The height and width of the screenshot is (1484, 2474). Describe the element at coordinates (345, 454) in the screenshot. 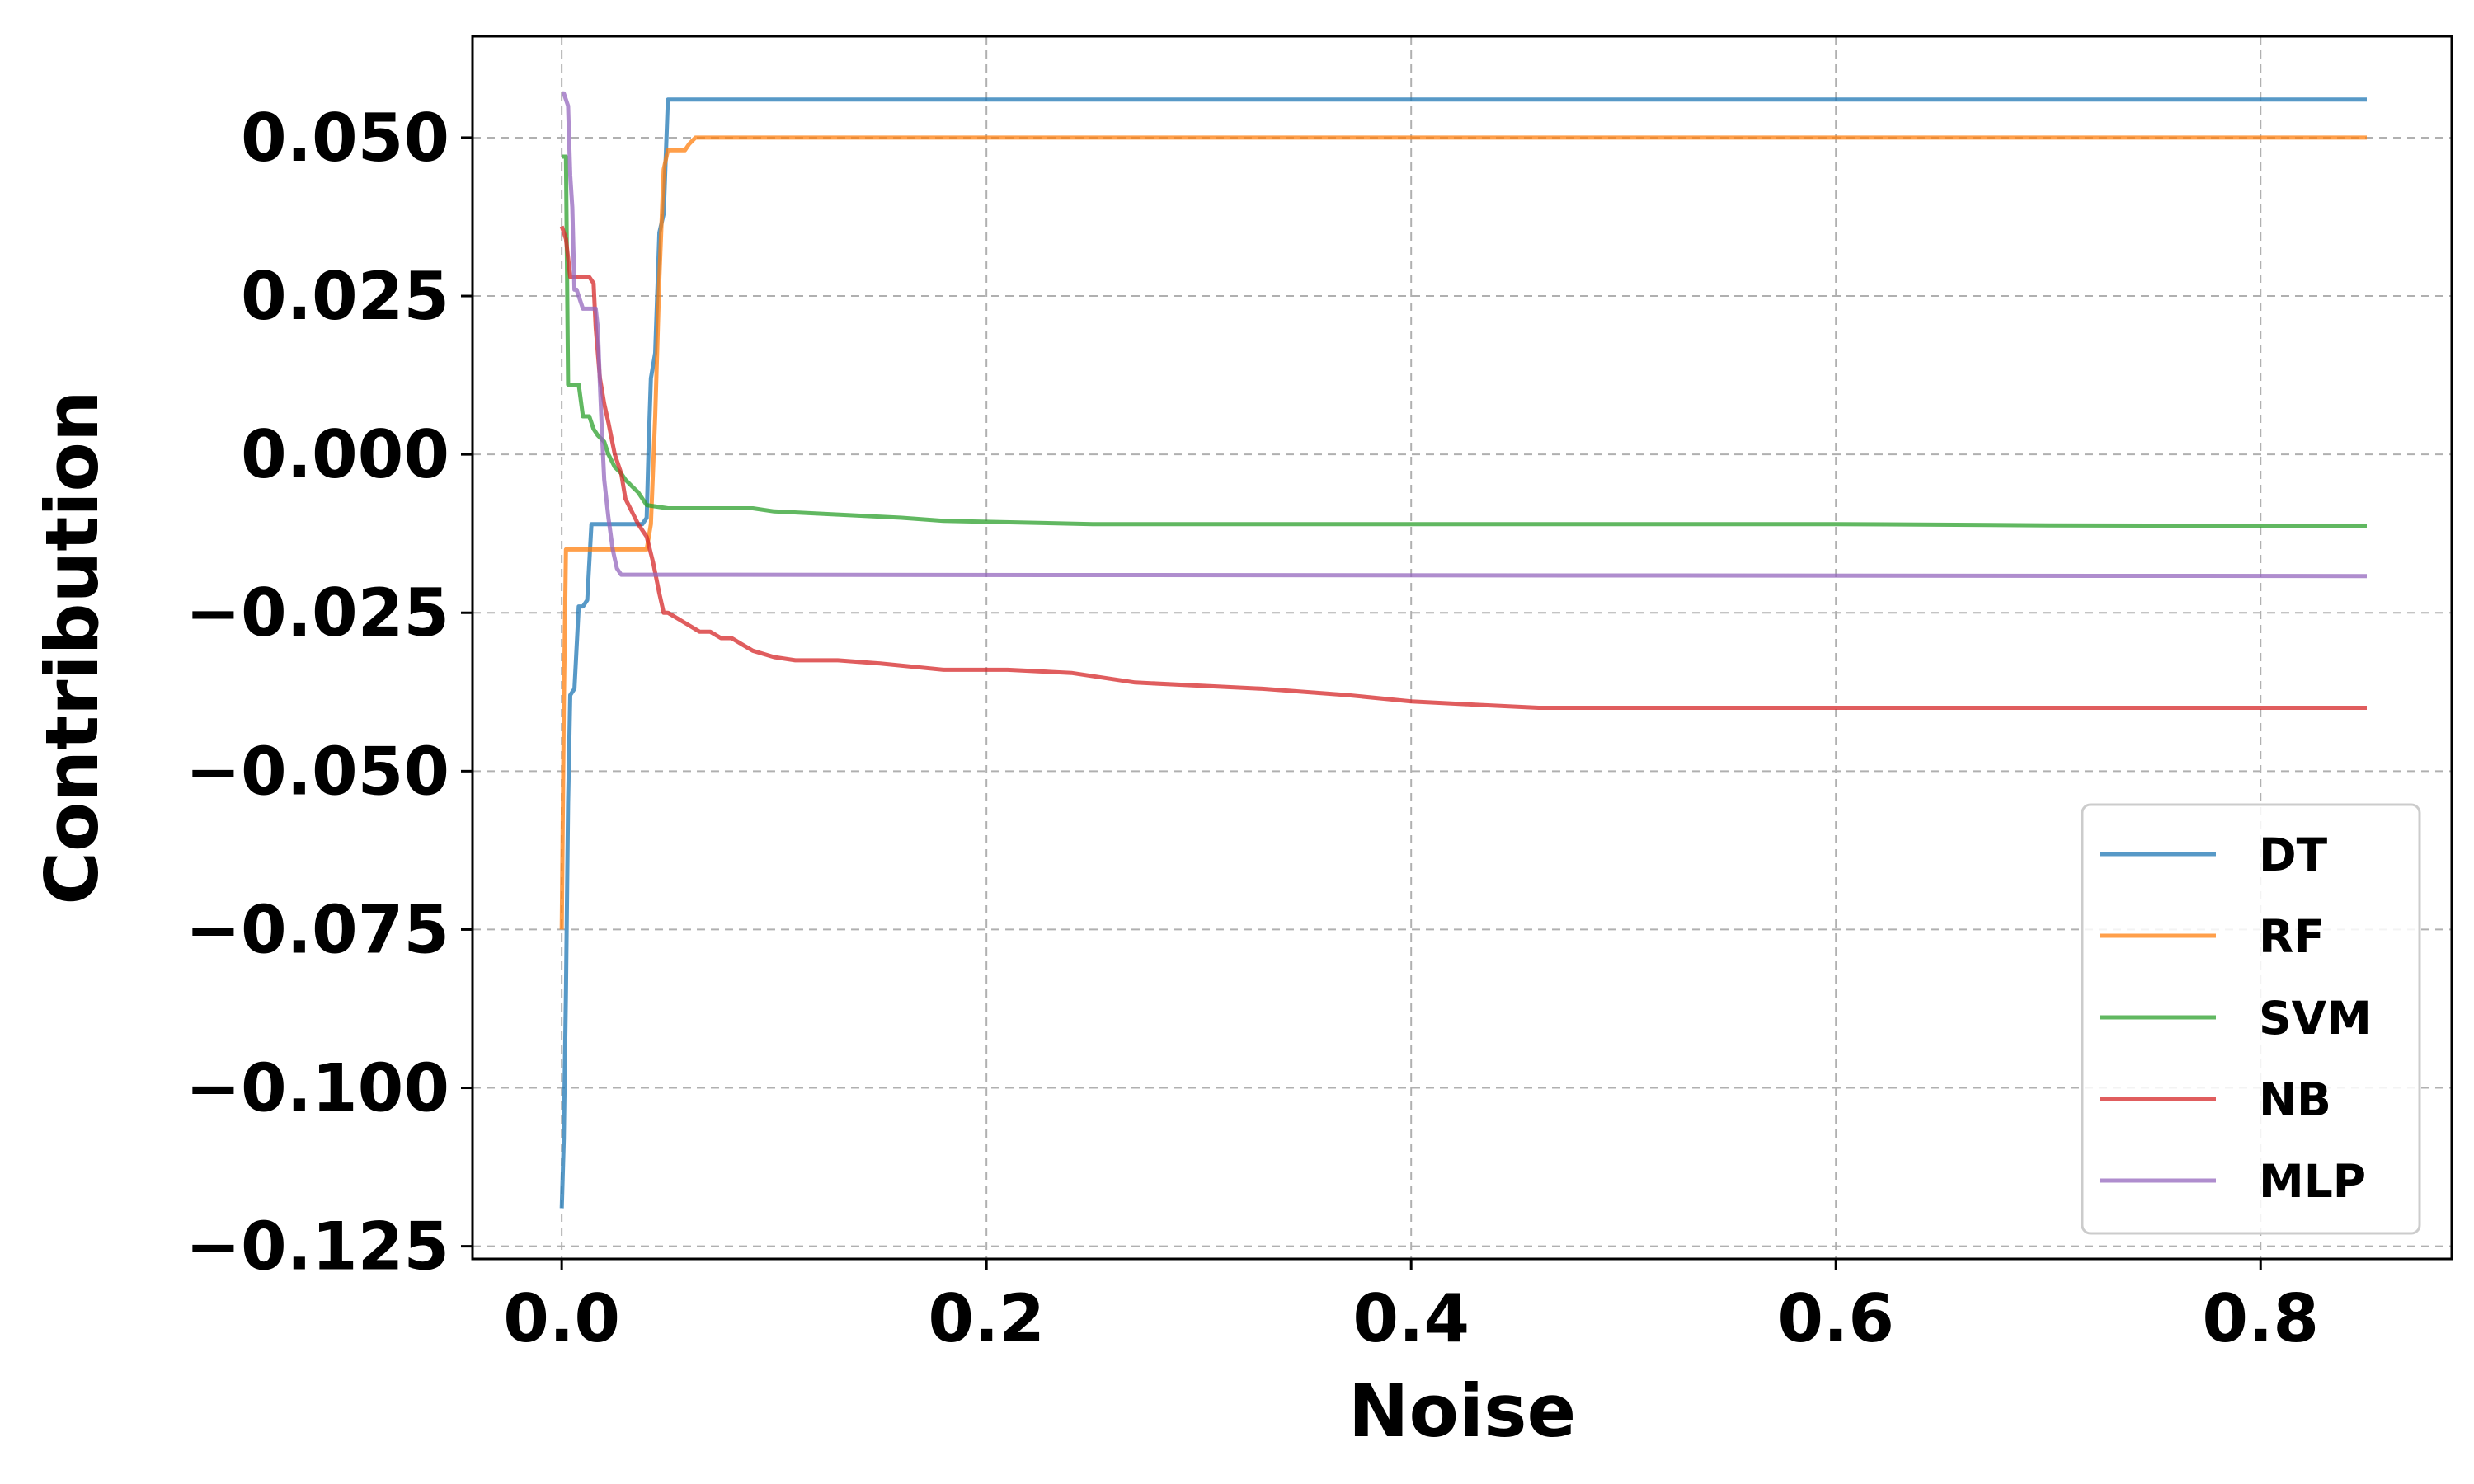

I see `y-tick-label: 0.000` at that location.